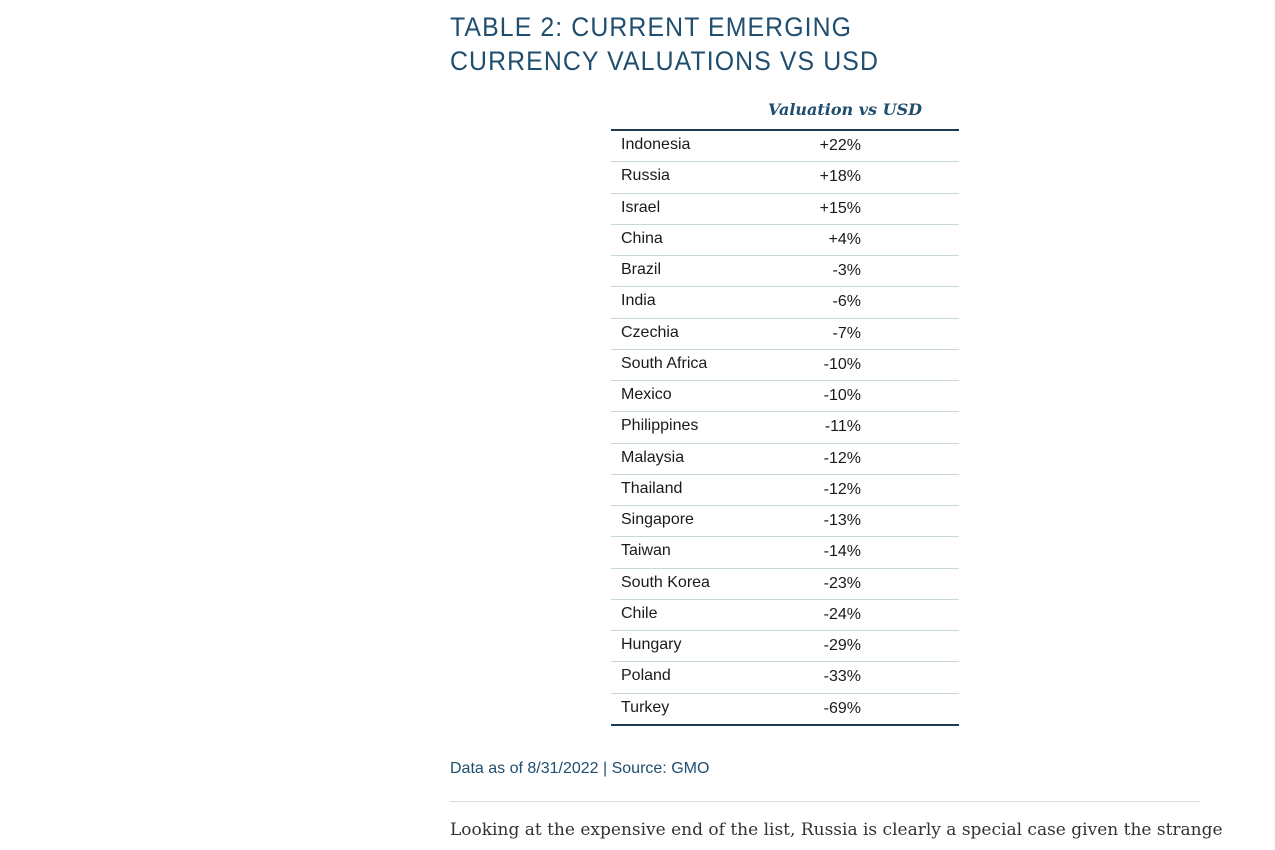 The image size is (1275, 850). Describe the element at coordinates (785, 522) in the screenshot. I see `table-row: Singapore -13%` at that location.